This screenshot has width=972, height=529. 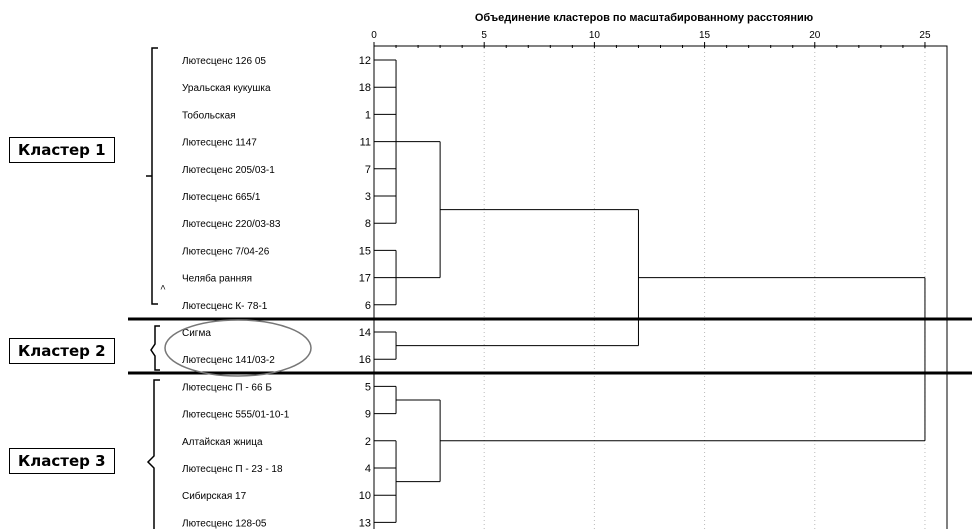 What do you see at coordinates (365, 496) in the screenshot?
I see `leaf-id: 10` at bounding box center [365, 496].